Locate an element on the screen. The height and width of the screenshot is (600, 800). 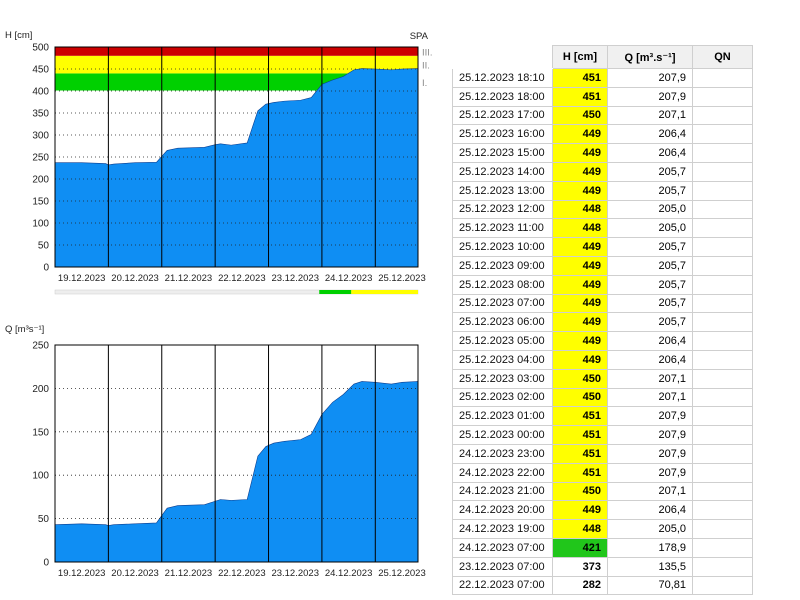
y-tick-label: 50 is located at coordinates (44, 519).